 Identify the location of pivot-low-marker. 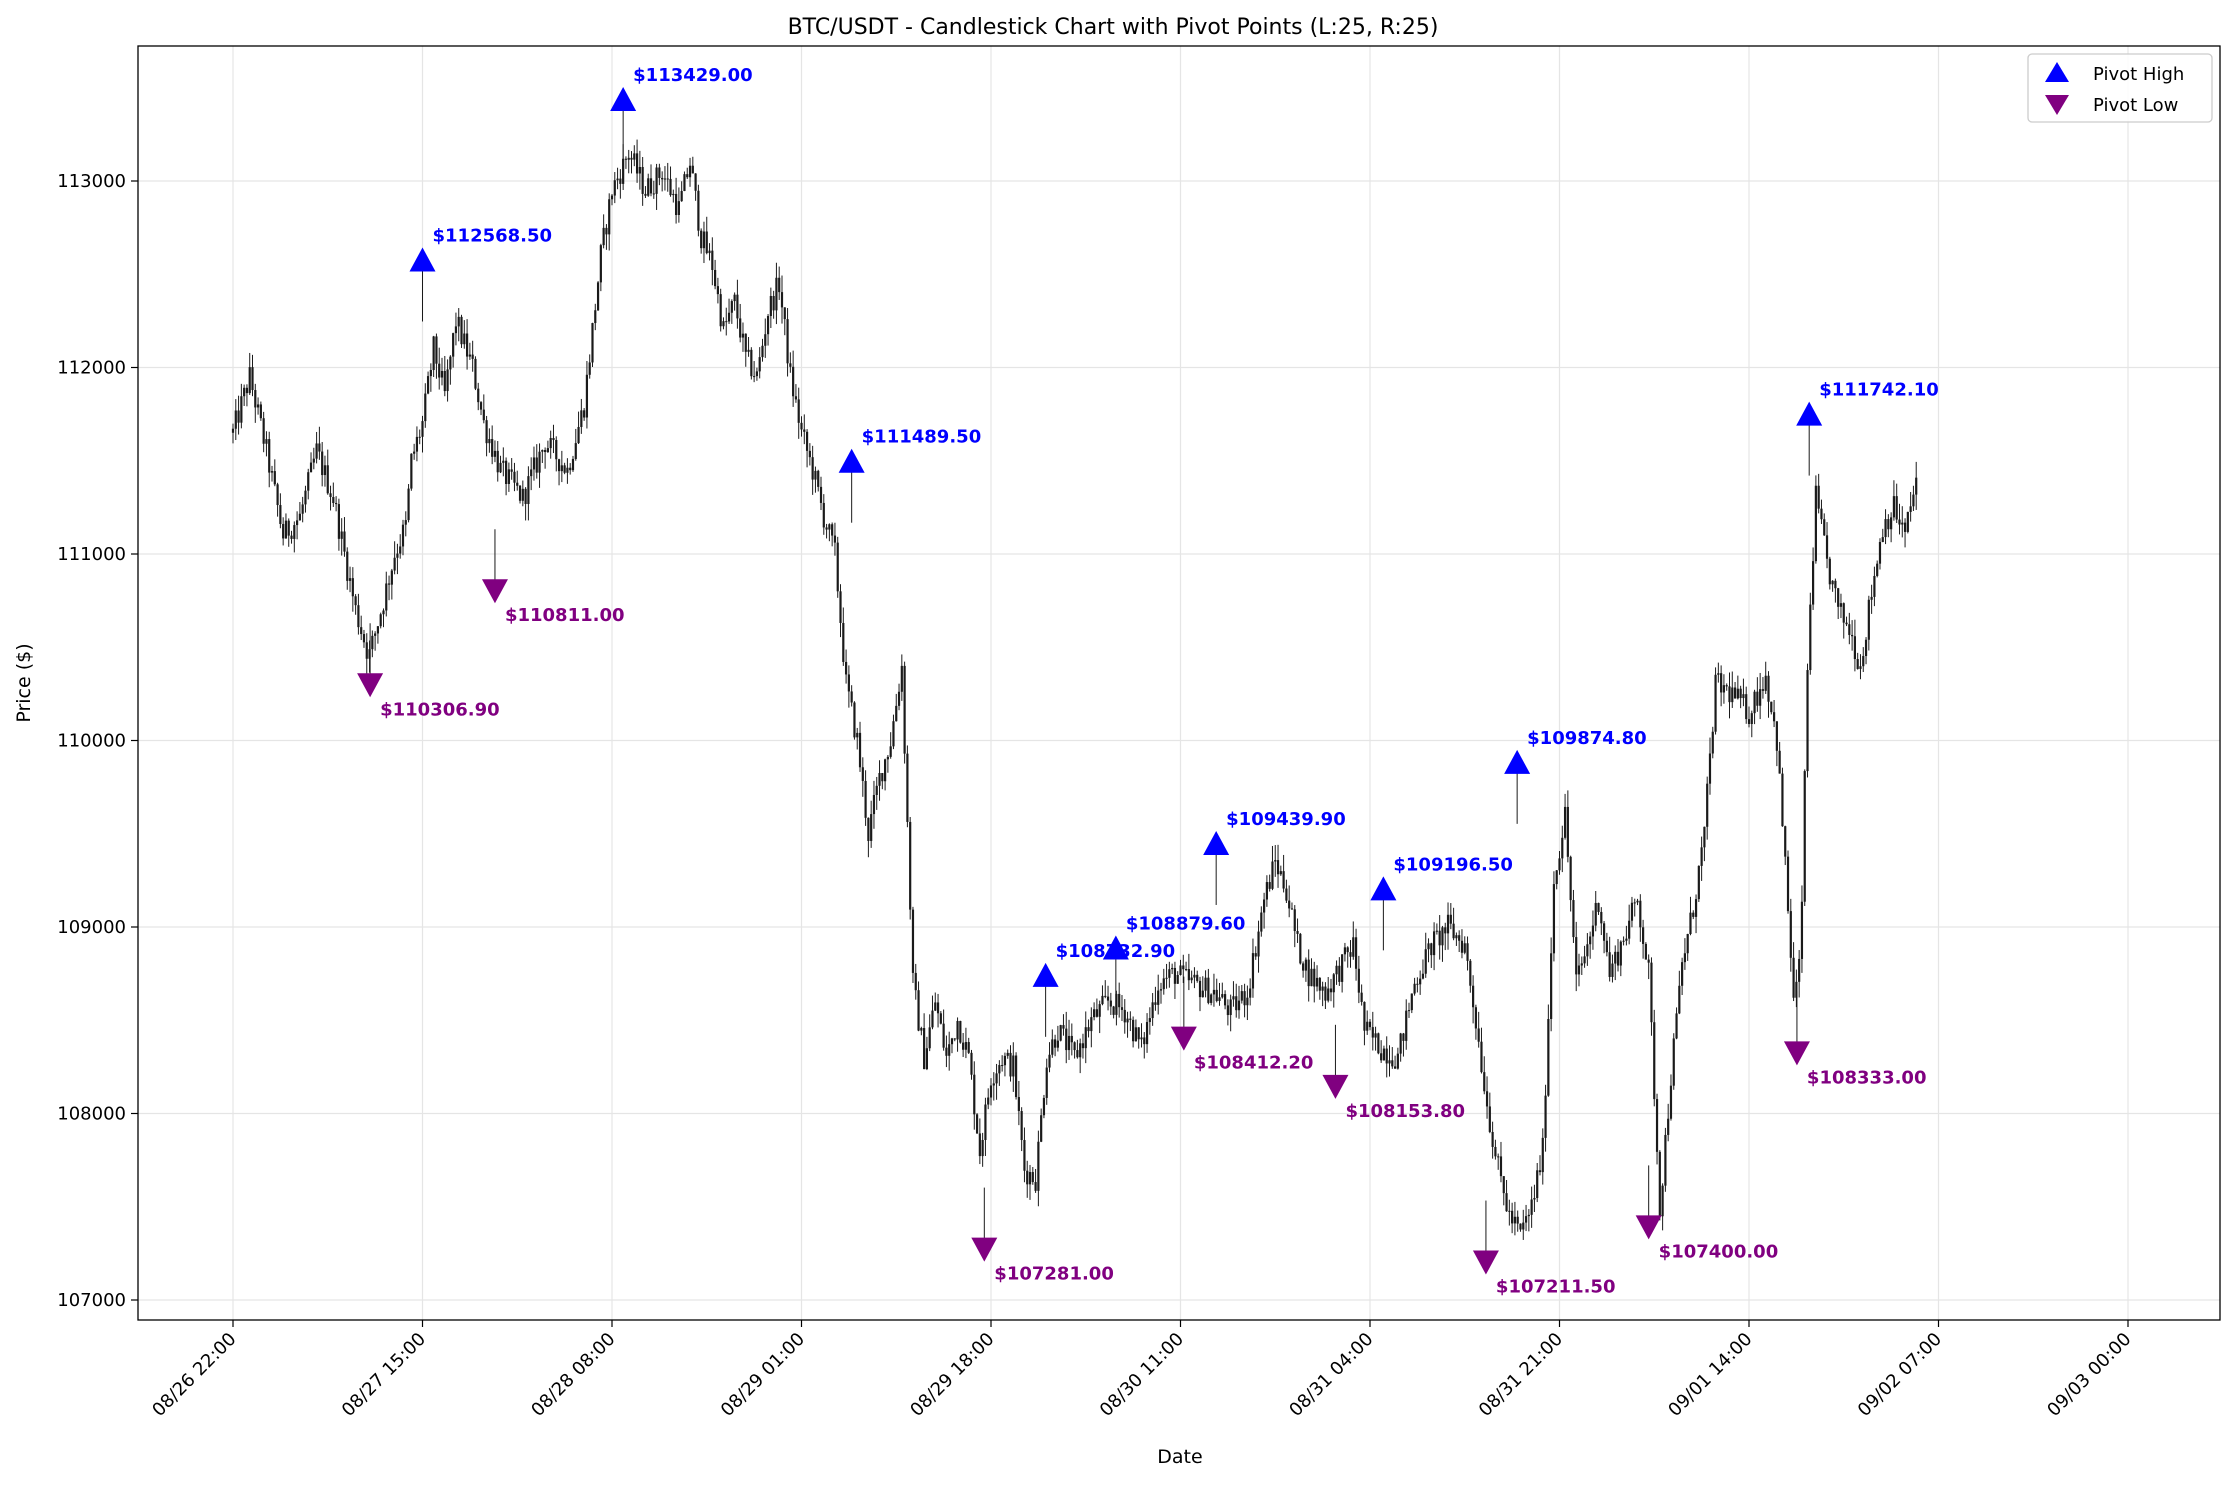
(1183, 1038).